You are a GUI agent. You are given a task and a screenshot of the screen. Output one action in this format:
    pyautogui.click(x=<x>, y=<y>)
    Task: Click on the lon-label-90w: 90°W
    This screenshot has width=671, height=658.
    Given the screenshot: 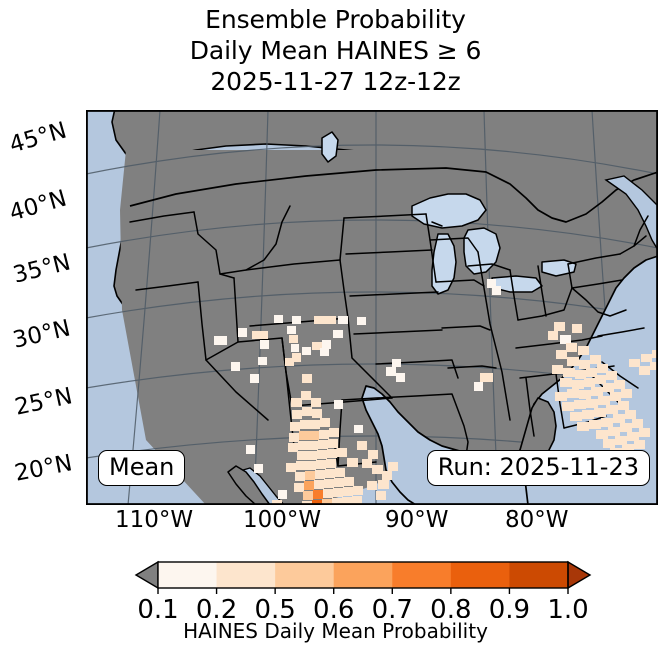 What is the action you would take?
    pyautogui.click(x=417, y=520)
    